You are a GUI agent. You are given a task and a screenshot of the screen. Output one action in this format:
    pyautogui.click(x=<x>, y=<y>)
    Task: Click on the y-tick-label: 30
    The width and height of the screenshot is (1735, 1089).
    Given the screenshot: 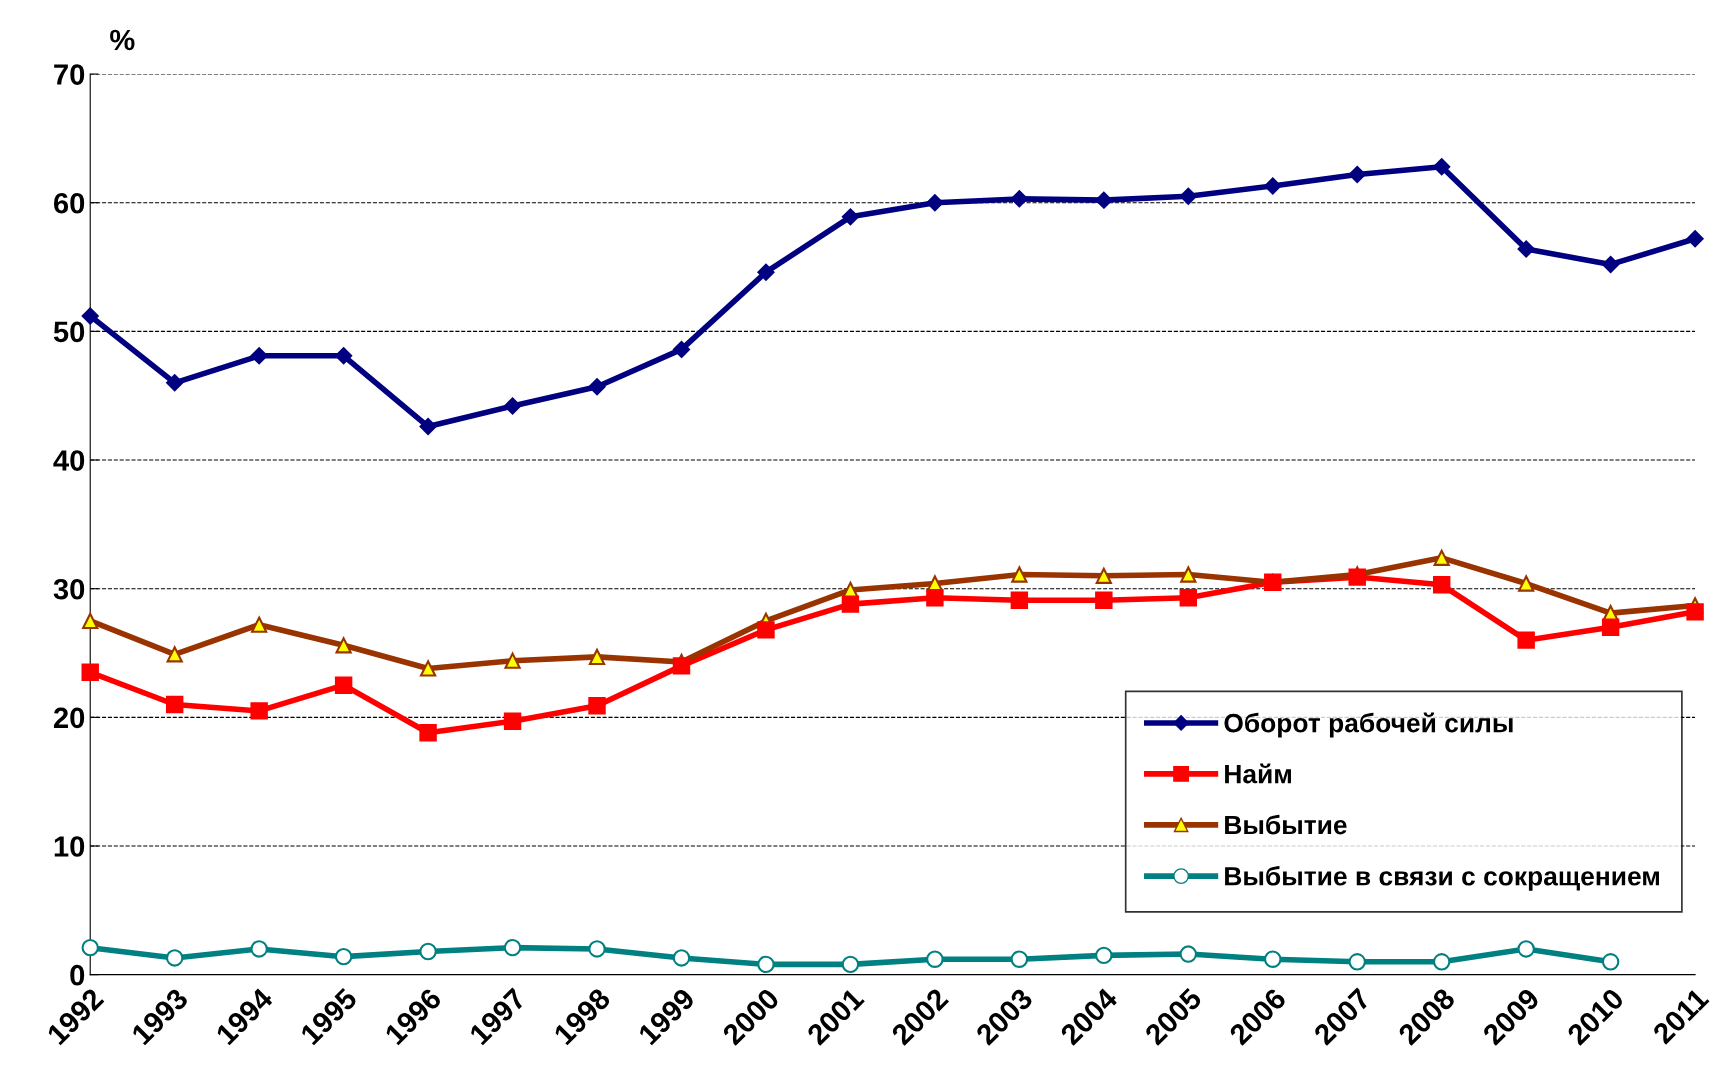 What is the action you would take?
    pyautogui.click(x=69, y=589)
    